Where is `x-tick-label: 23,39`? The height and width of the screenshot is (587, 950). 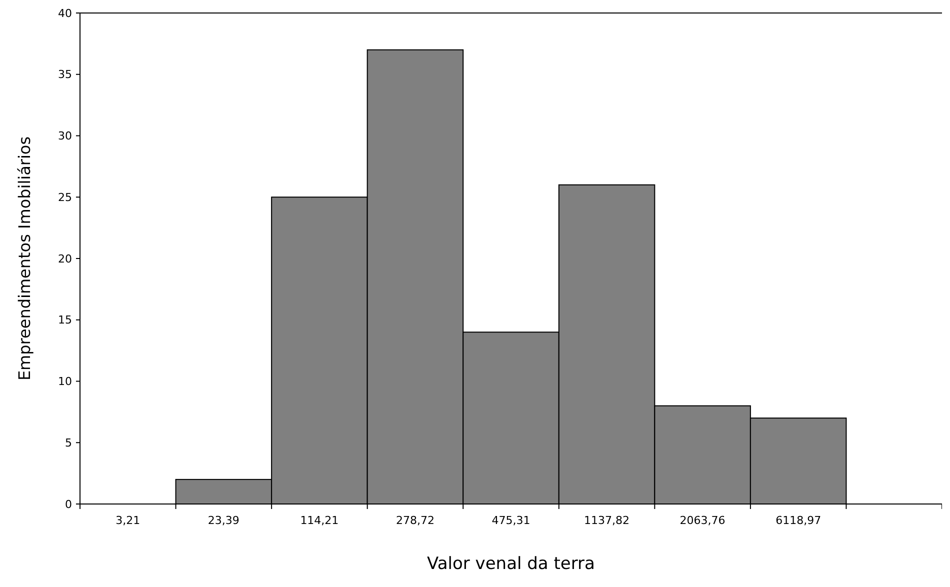
x-tick-label: 23,39 is located at coordinates (224, 520).